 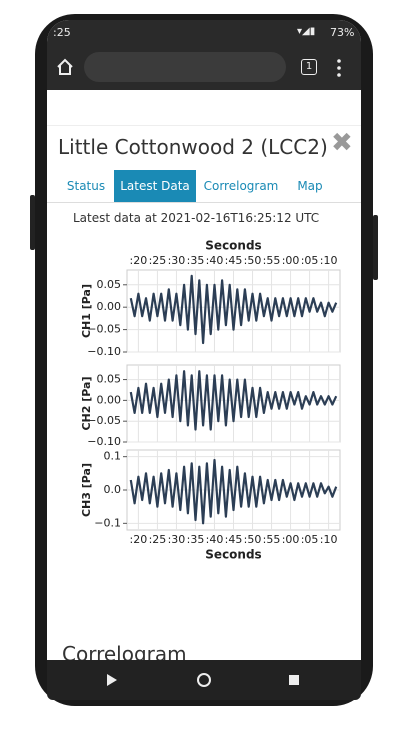 What do you see at coordinates (107, 522) in the screenshot?
I see `y-tick-label: −0.1` at bounding box center [107, 522].